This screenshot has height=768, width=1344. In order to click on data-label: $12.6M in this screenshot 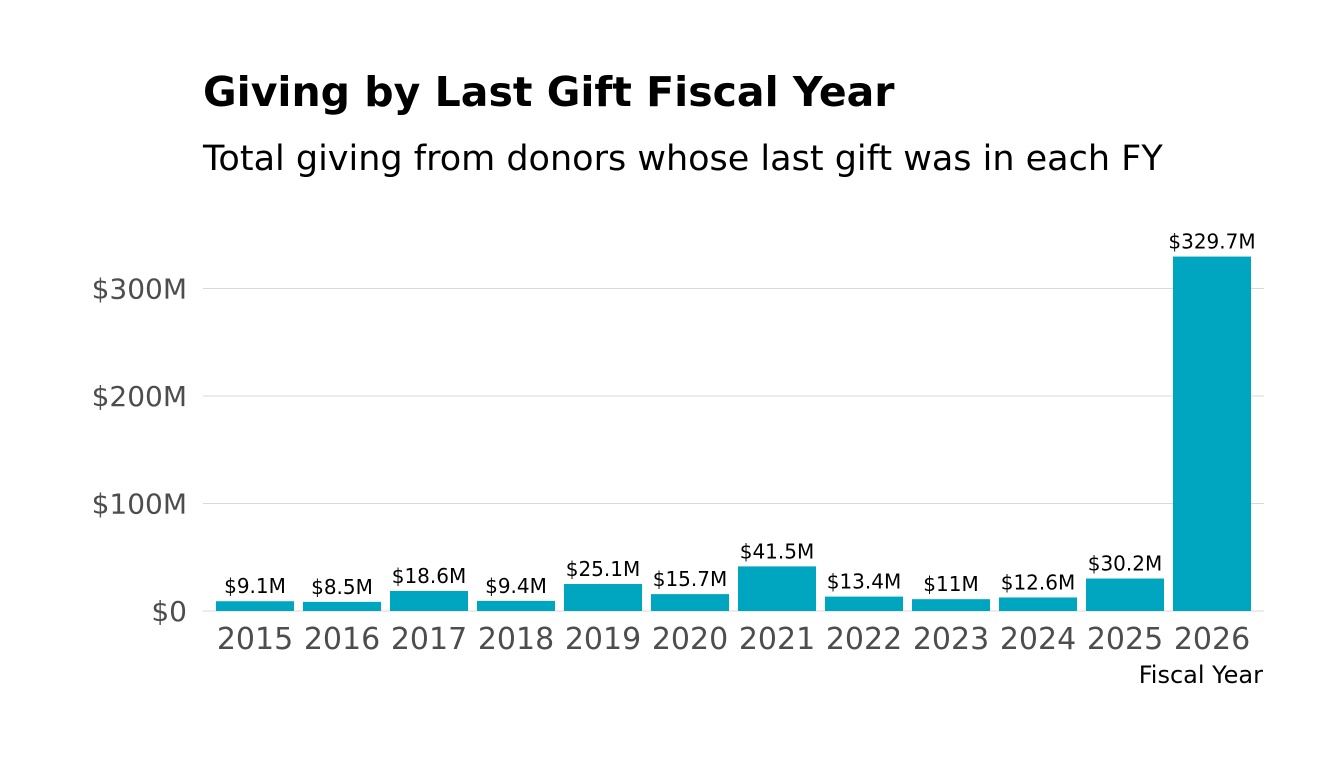, I will do `click(1038, 582)`.